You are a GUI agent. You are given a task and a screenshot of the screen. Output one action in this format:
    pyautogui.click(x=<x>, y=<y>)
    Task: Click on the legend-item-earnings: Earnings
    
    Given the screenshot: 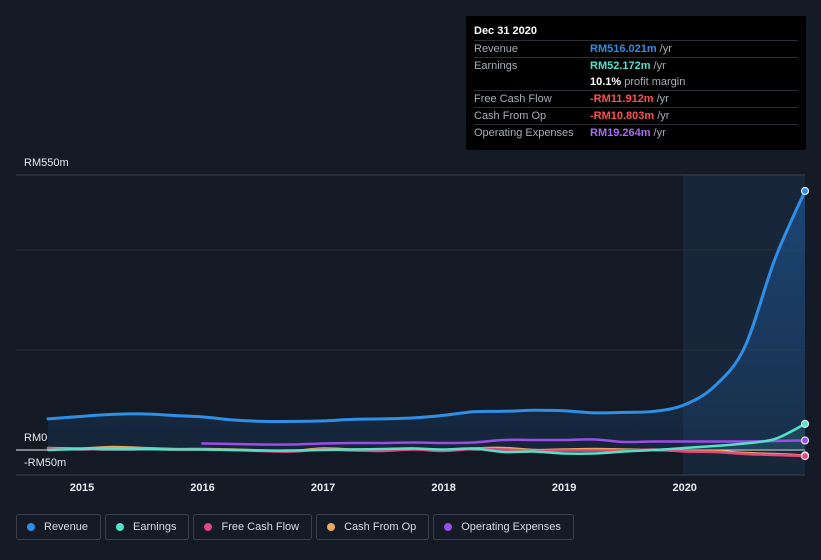 What is the action you would take?
    pyautogui.click(x=147, y=527)
    